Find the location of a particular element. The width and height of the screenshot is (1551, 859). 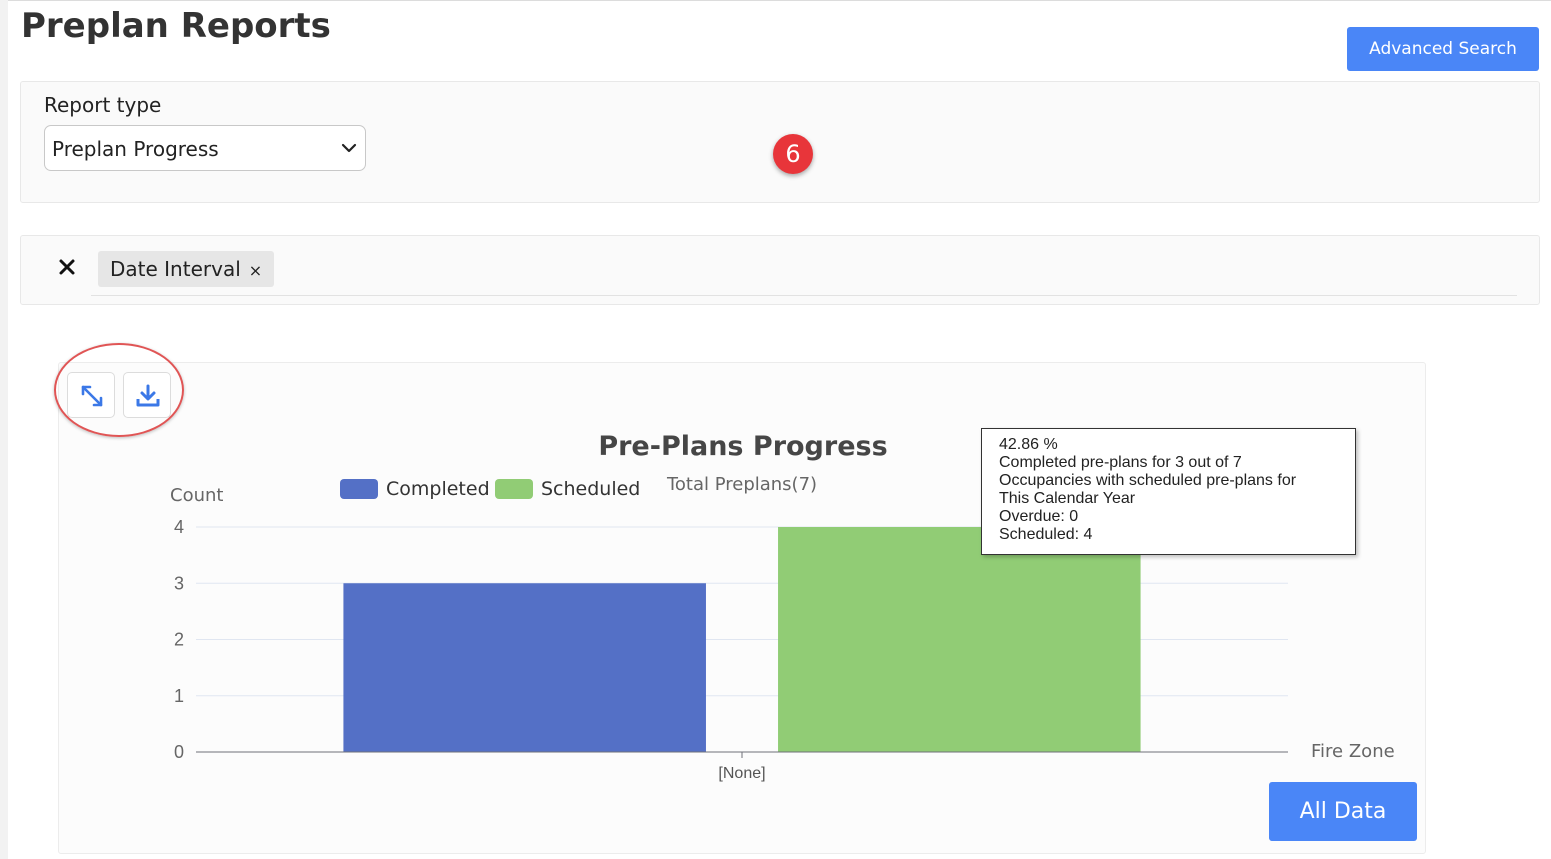

tooltip-line-occupancies: Occupancies with scheduled pre-plans for is located at coordinates (1148, 480).